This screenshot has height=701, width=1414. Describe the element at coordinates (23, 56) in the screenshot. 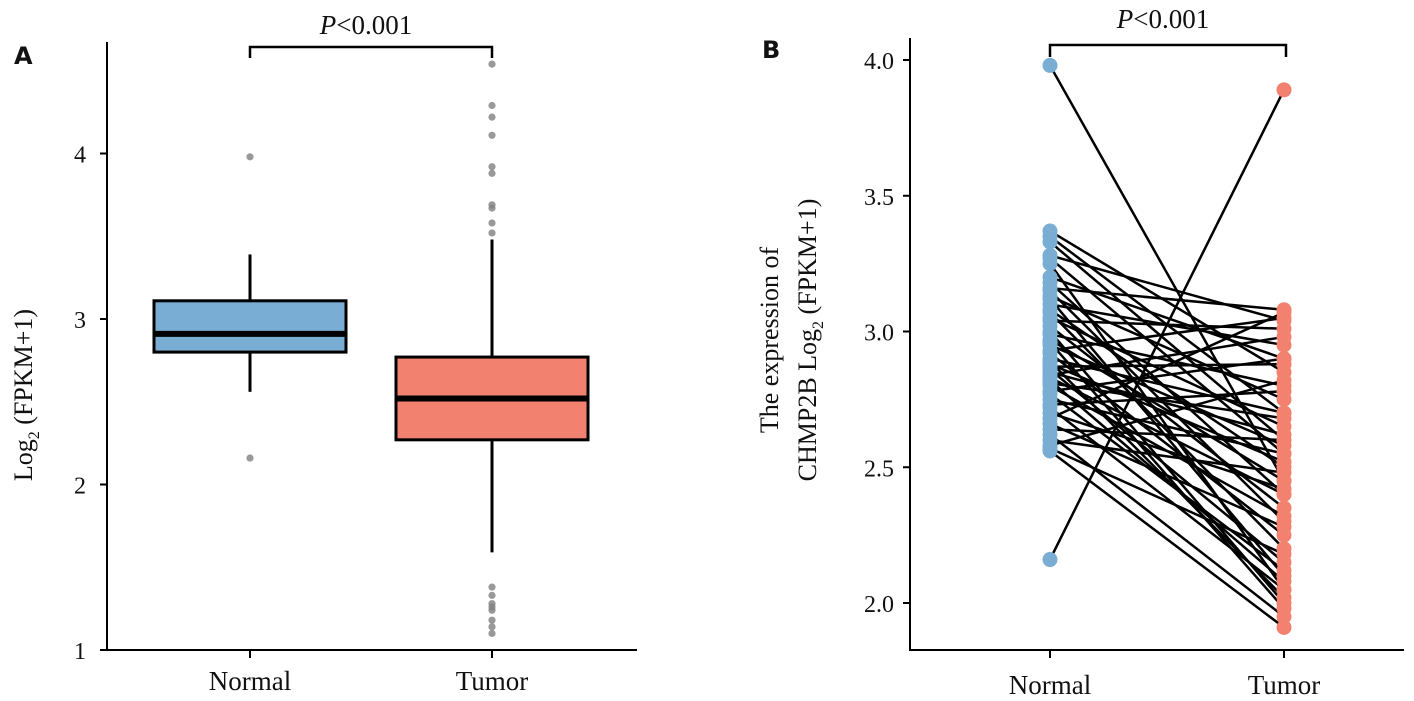

I see `panel-a-letter: A` at that location.